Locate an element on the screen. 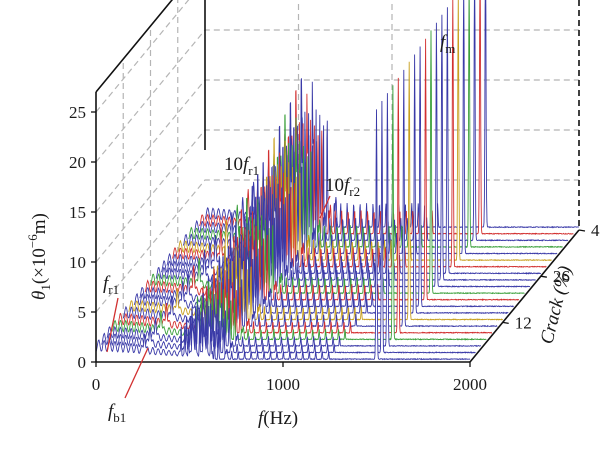 The height and width of the screenshot is (451, 600). z-tick-label: 12 is located at coordinates (523, 322).